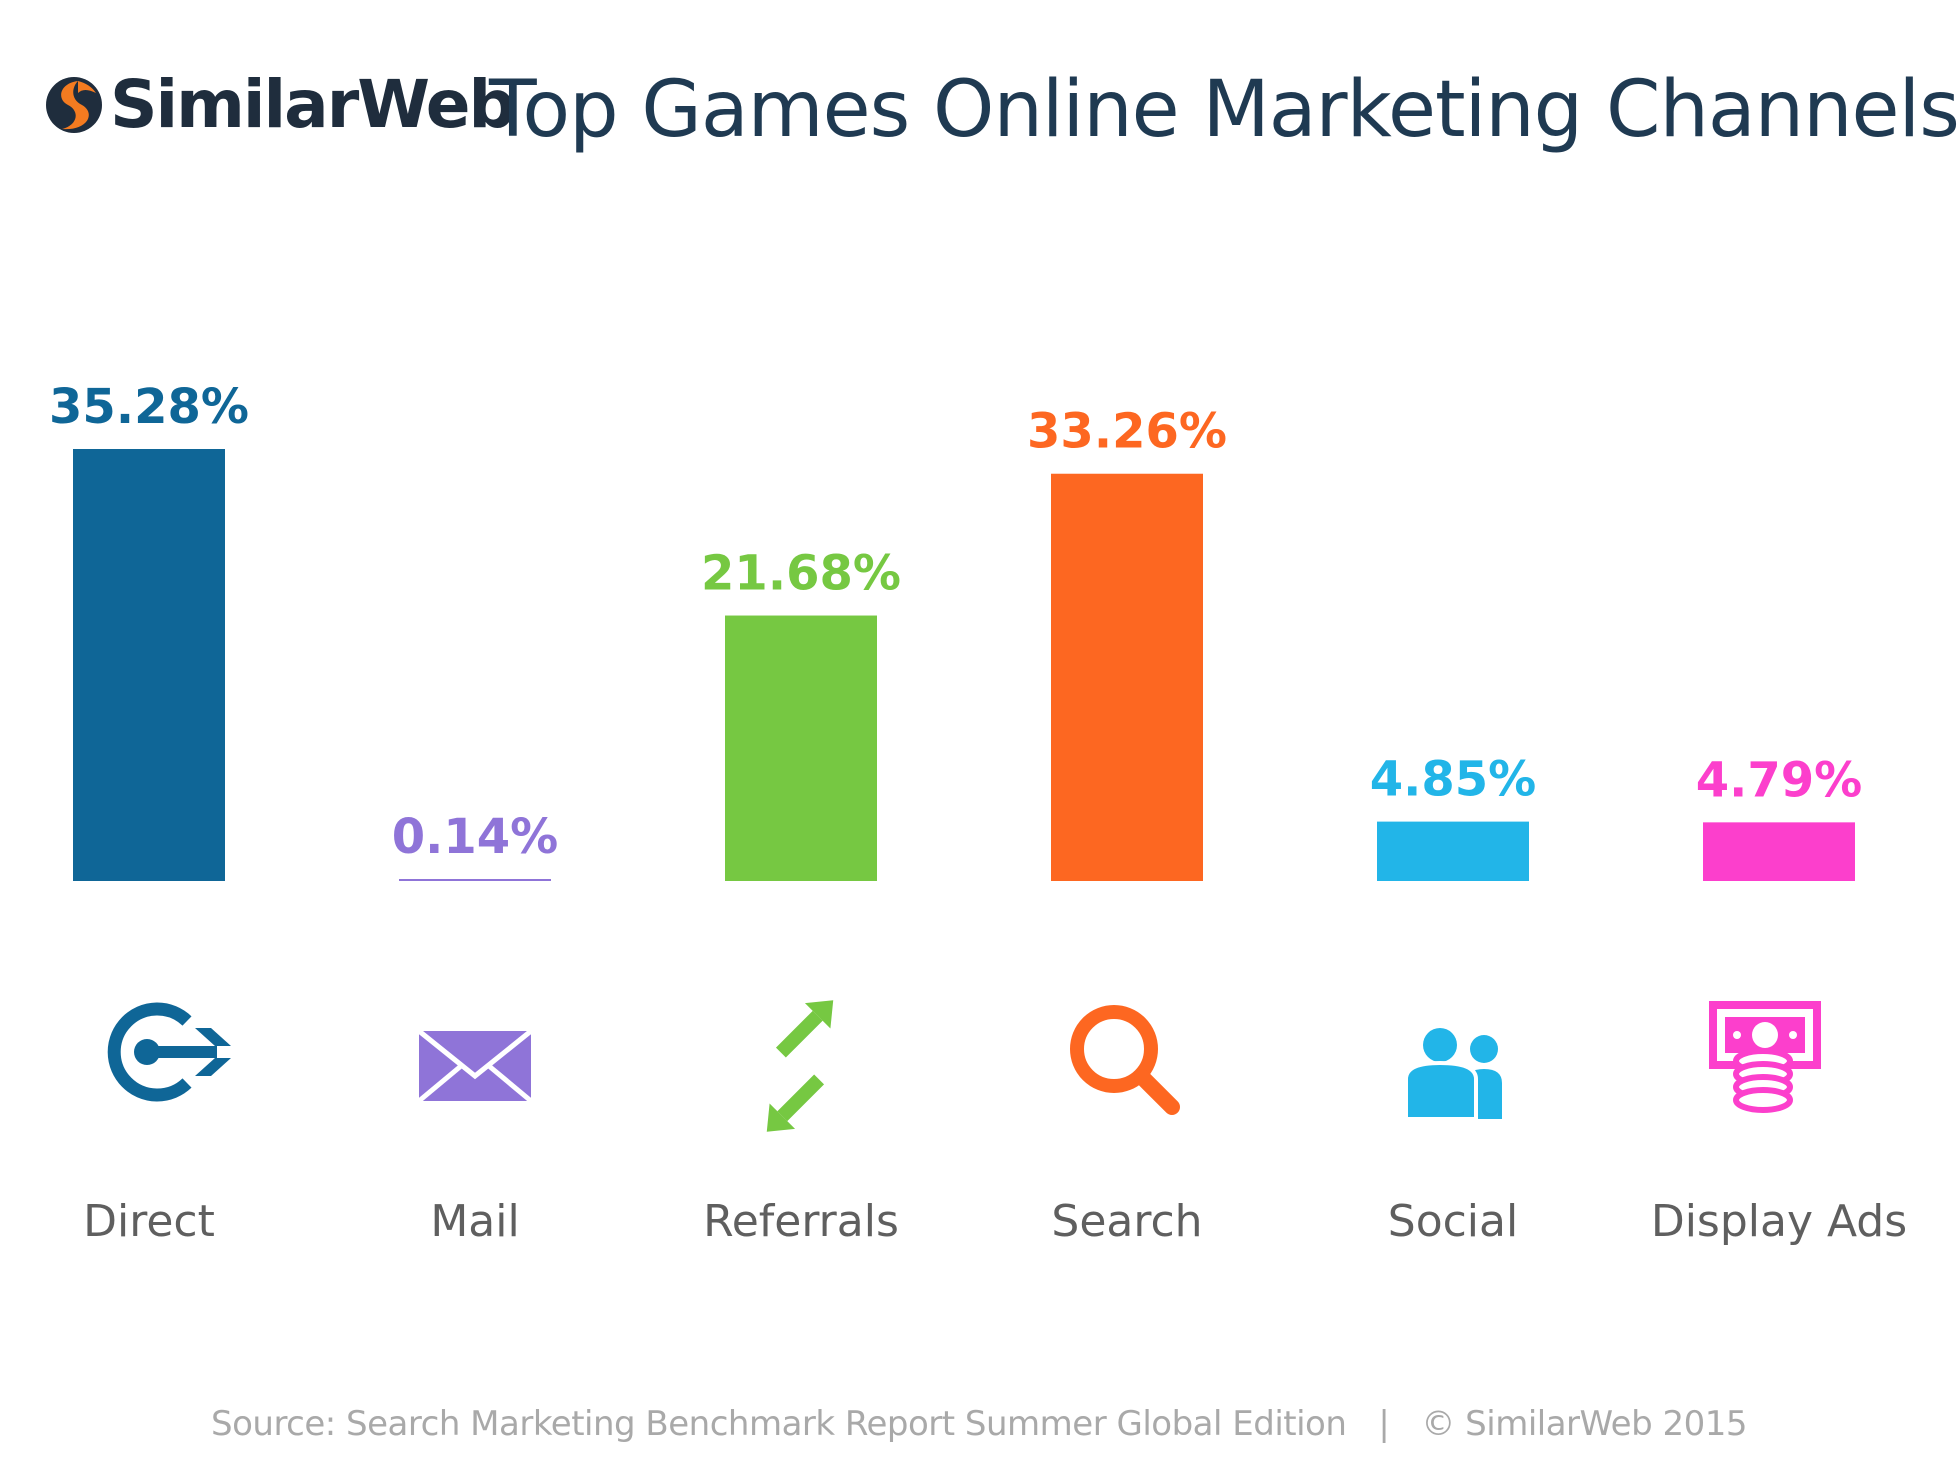  What do you see at coordinates (1453, 1074) in the screenshot?
I see `social-people-icon` at bounding box center [1453, 1074].